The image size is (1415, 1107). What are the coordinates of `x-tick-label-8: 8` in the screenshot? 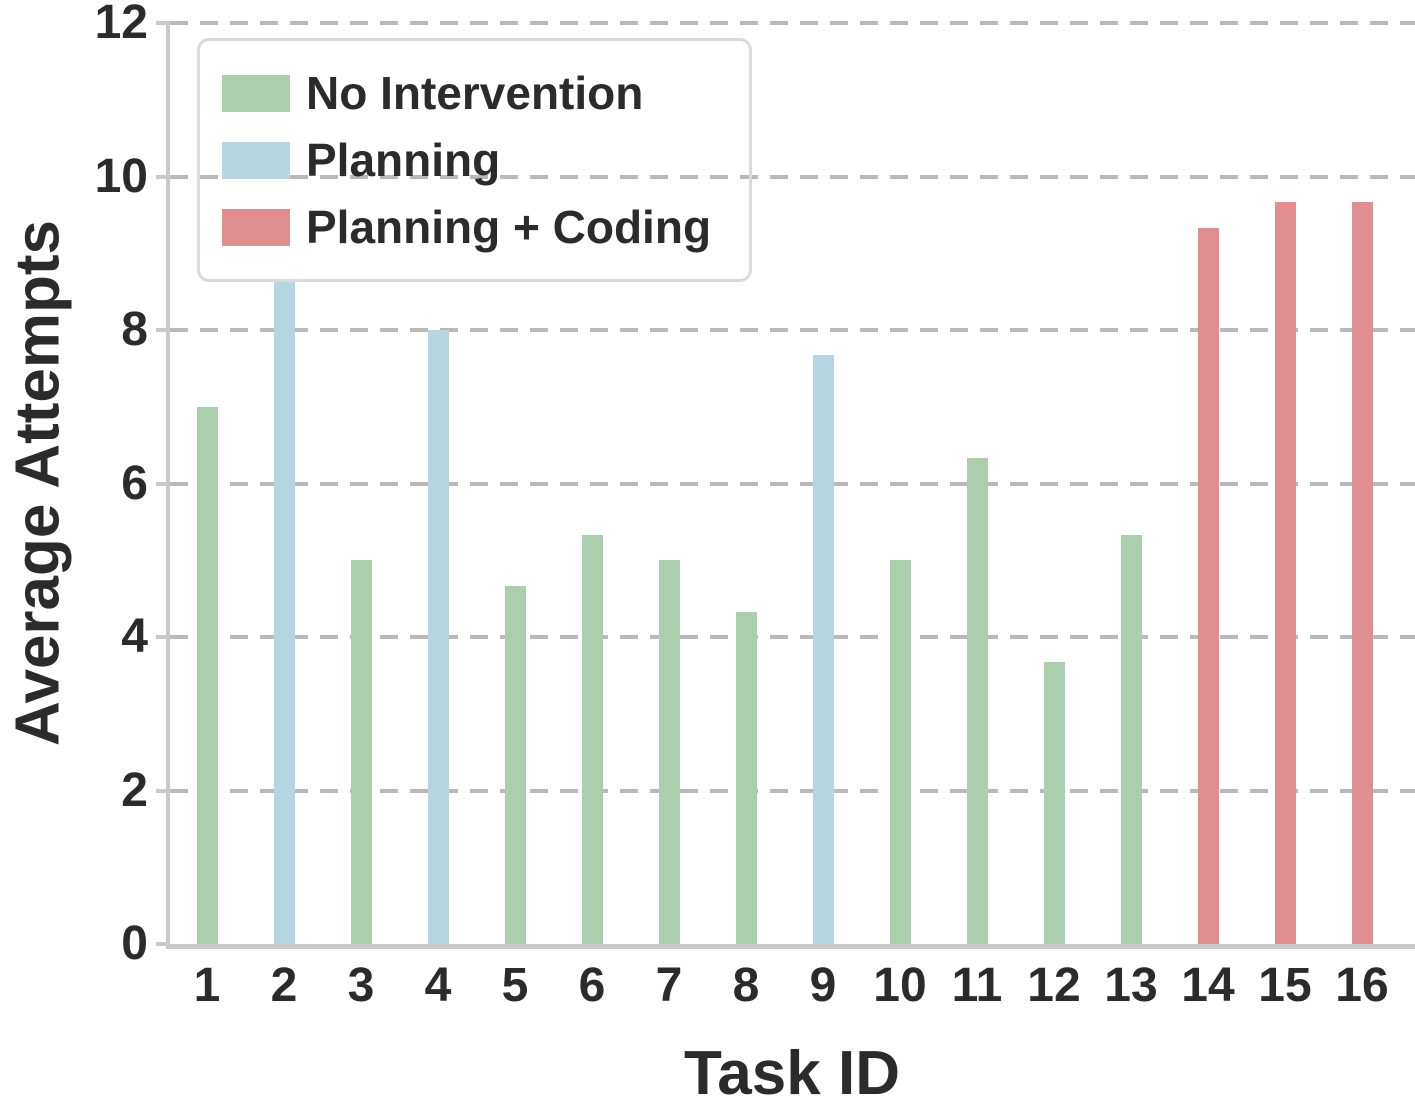 It's located at (746, 985).